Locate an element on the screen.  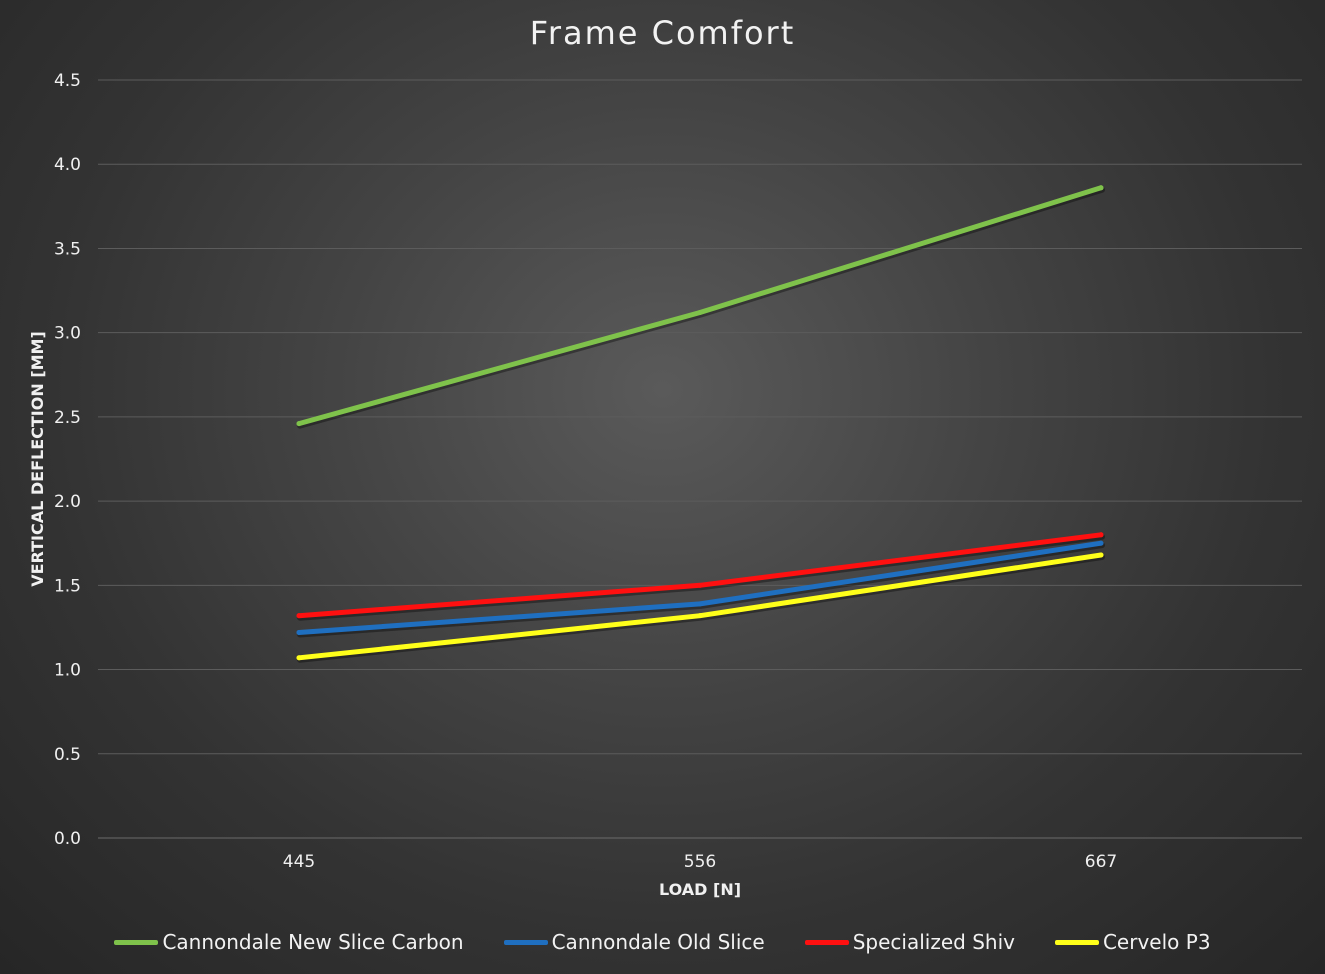
x-axis-title: LOAD [N] is located at coordinates (700, 889).